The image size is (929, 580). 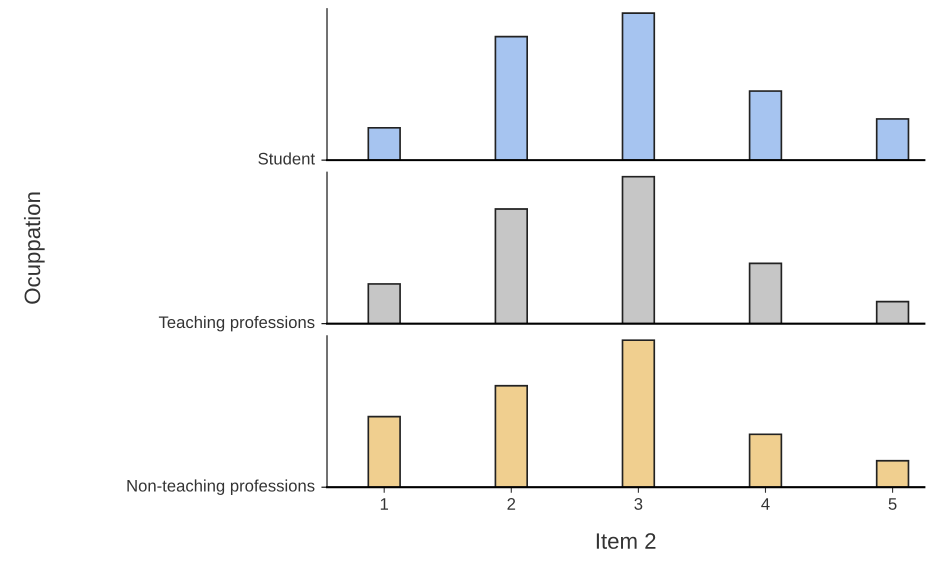 I want to click on x-tick-label: 3, so click(x=638, y=504).